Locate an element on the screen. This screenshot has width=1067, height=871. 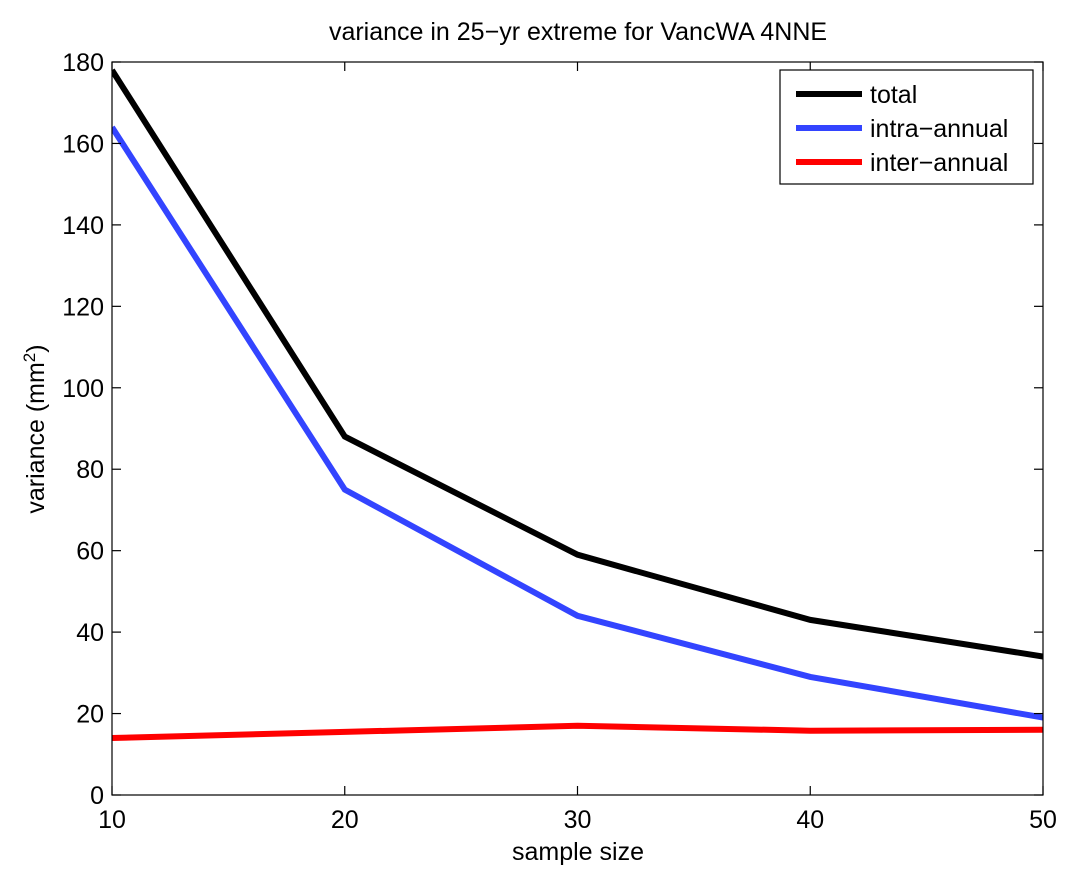
y-tick-label-1: 20 is located at coordinates (90, 715).